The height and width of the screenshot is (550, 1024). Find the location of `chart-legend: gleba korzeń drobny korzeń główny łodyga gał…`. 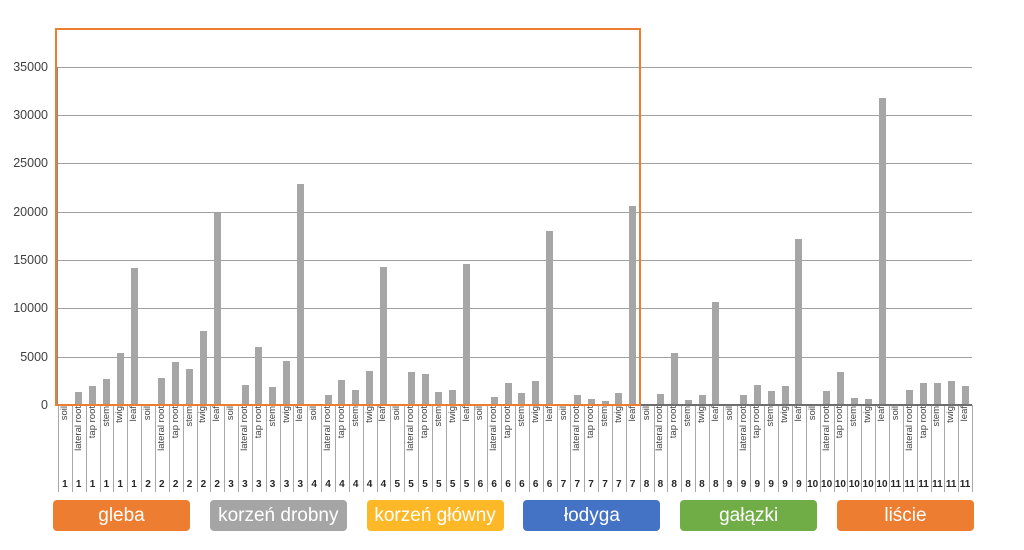

chart-legend: gleba korzeń drobny korzeń główny łodyga gał… is located at coordinates (513, 515).